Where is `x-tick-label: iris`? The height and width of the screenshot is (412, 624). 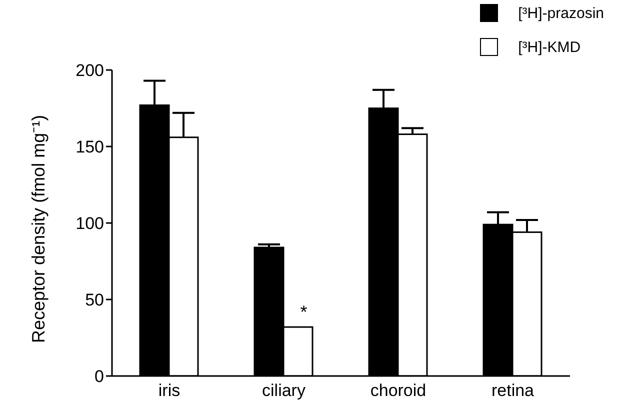
x-tick-label: iris is located at coordinates (169, 390).